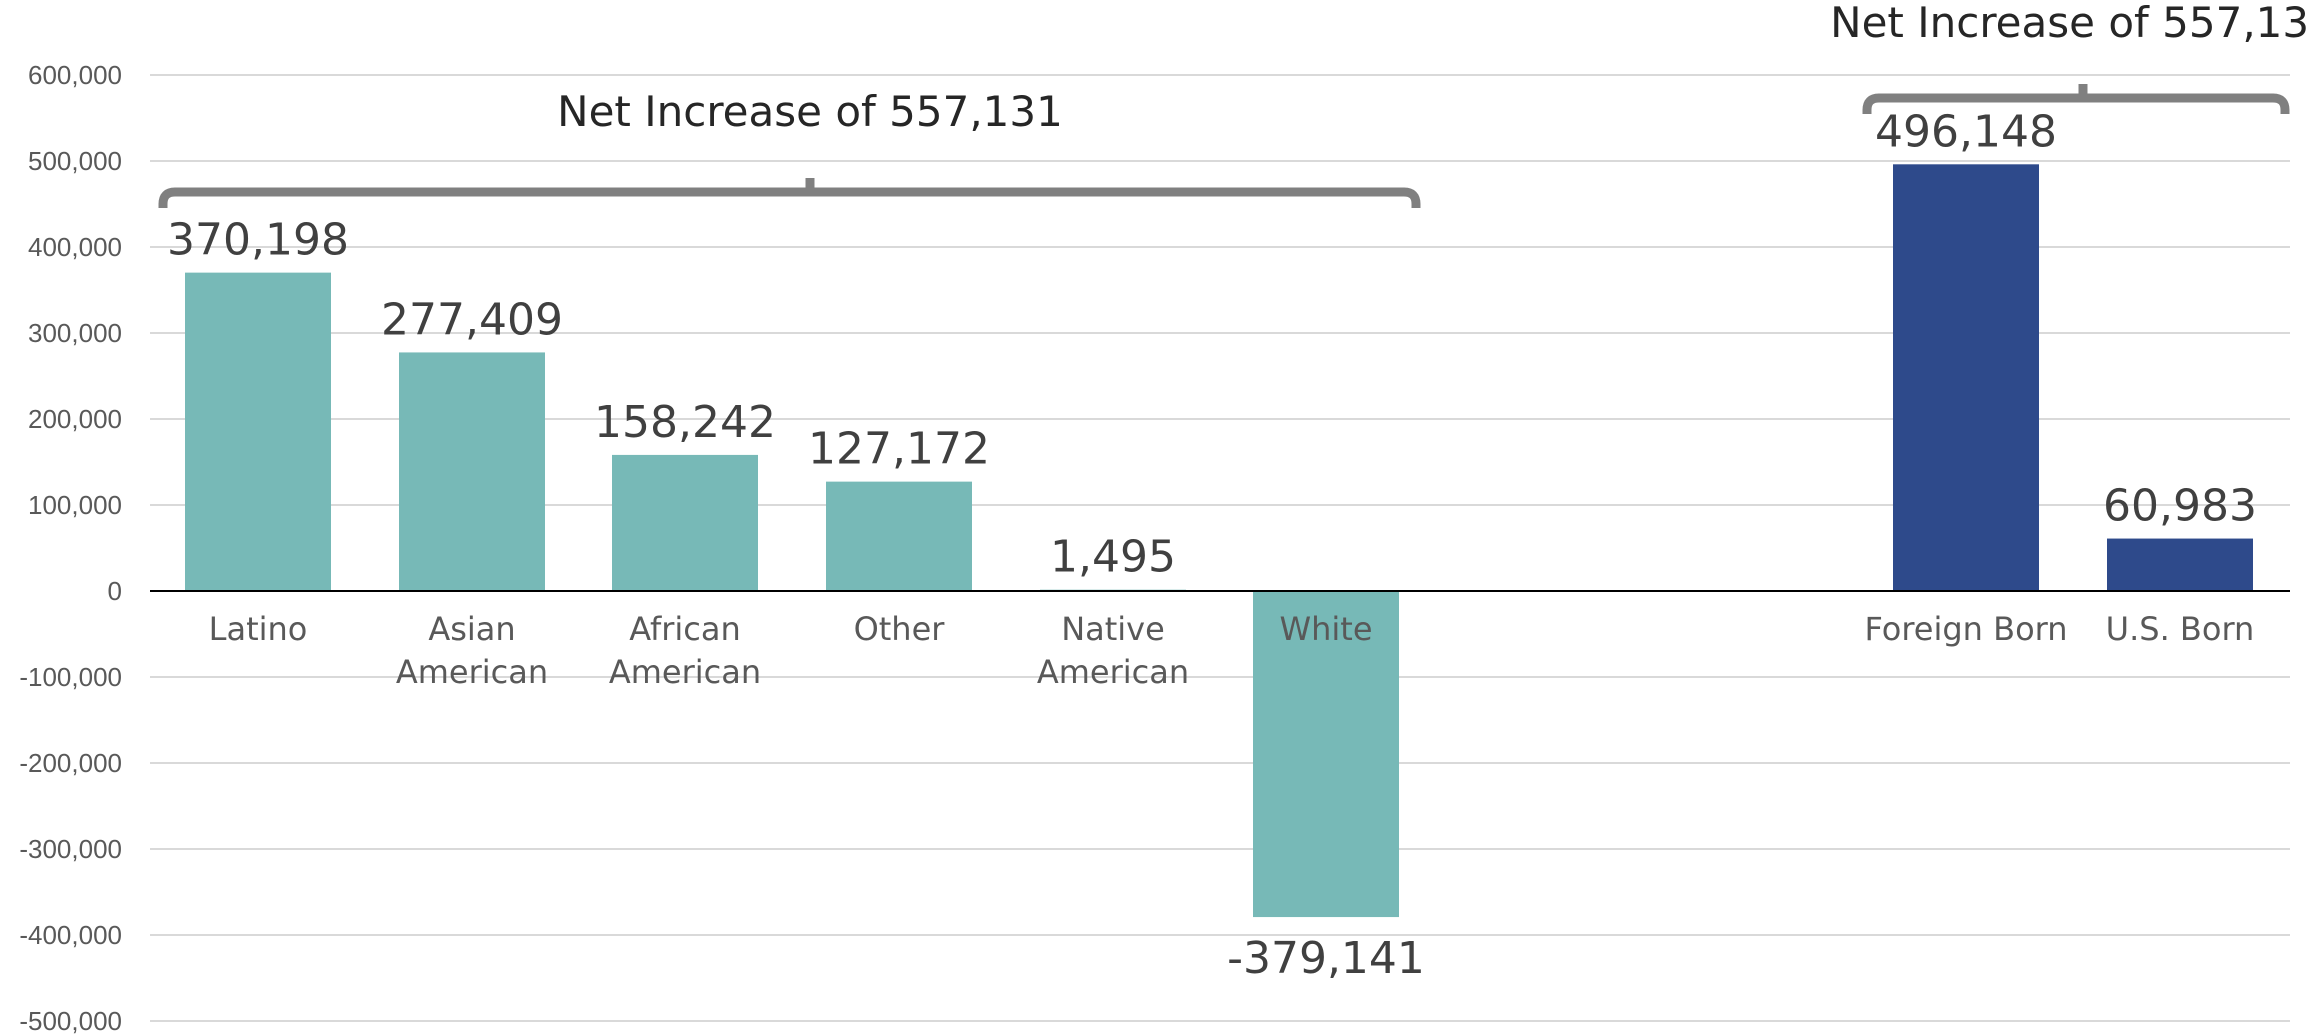 This screenshot has width=2313, height=1034. What do you see at coordinates (1326, 958) in the screenshot?
I see `data-label: -379,141` at bounding box center [1326, 958].